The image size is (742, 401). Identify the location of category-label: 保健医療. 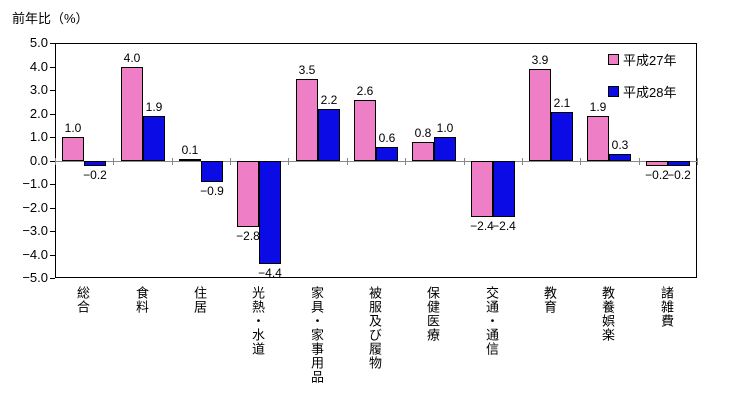
(432, 314).